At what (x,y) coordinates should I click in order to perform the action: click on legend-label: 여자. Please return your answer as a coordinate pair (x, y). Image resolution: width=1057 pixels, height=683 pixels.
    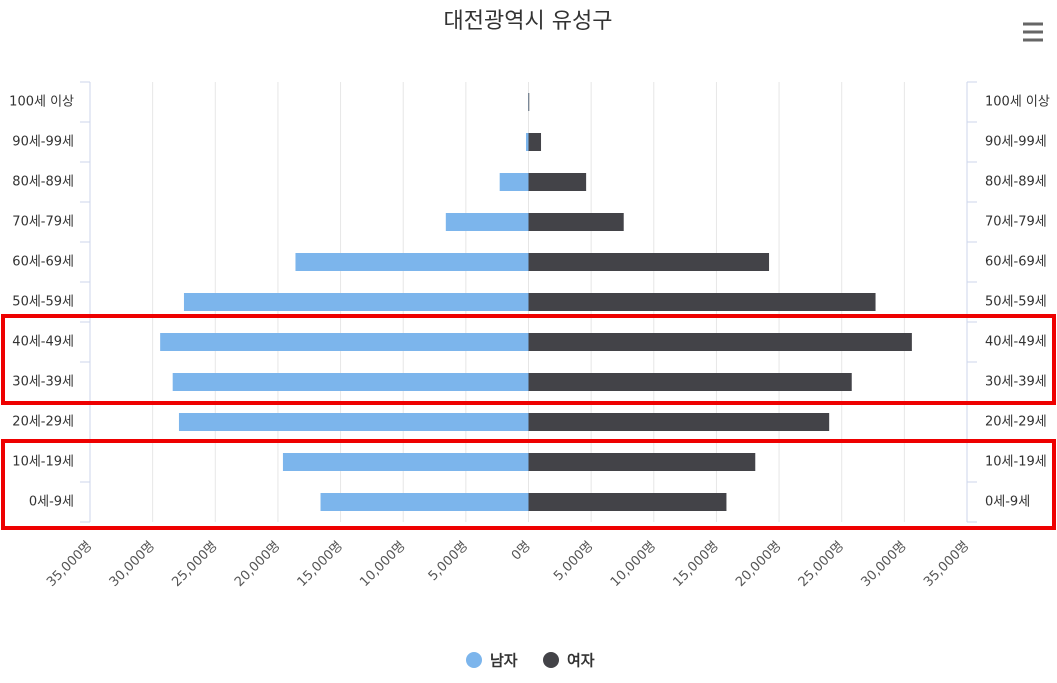
    Looking at the image, I should click on (581, 661).